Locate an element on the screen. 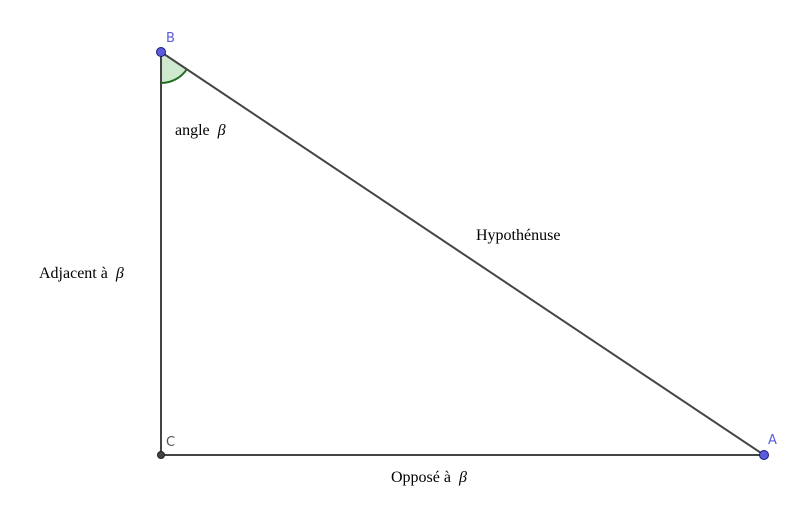 This screenshot has width=809, height=521. opposite-label: Opposé à β is located at coordinates (429, 477).